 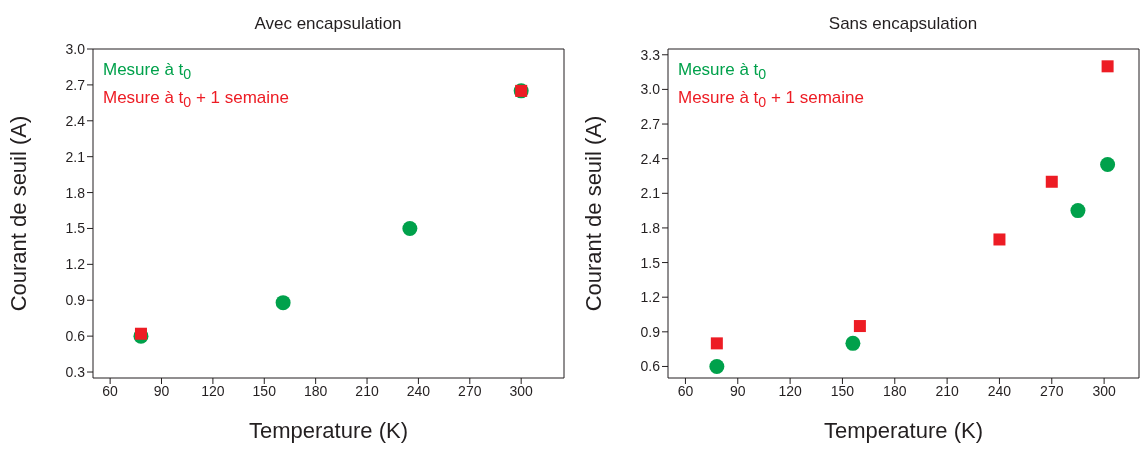 I want to click on y-tick-label: 3.3, so click(x=650, y=54).